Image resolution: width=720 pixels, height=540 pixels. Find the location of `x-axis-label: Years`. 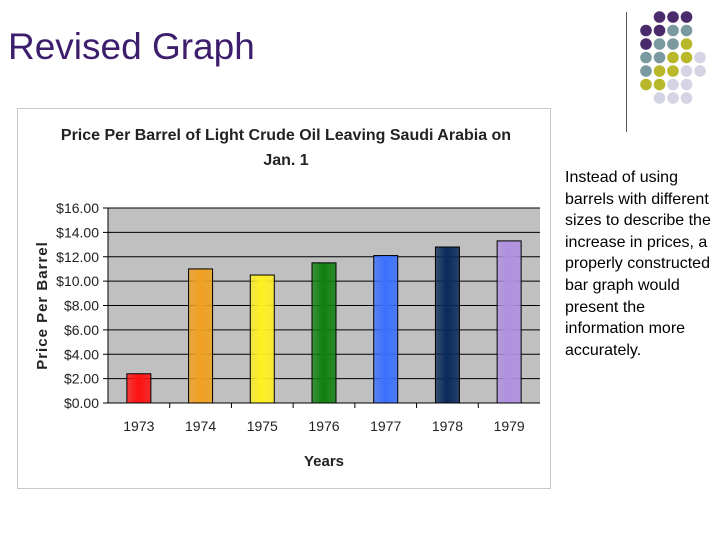

x-axis-label: Years is located at coordinates (324, 461).